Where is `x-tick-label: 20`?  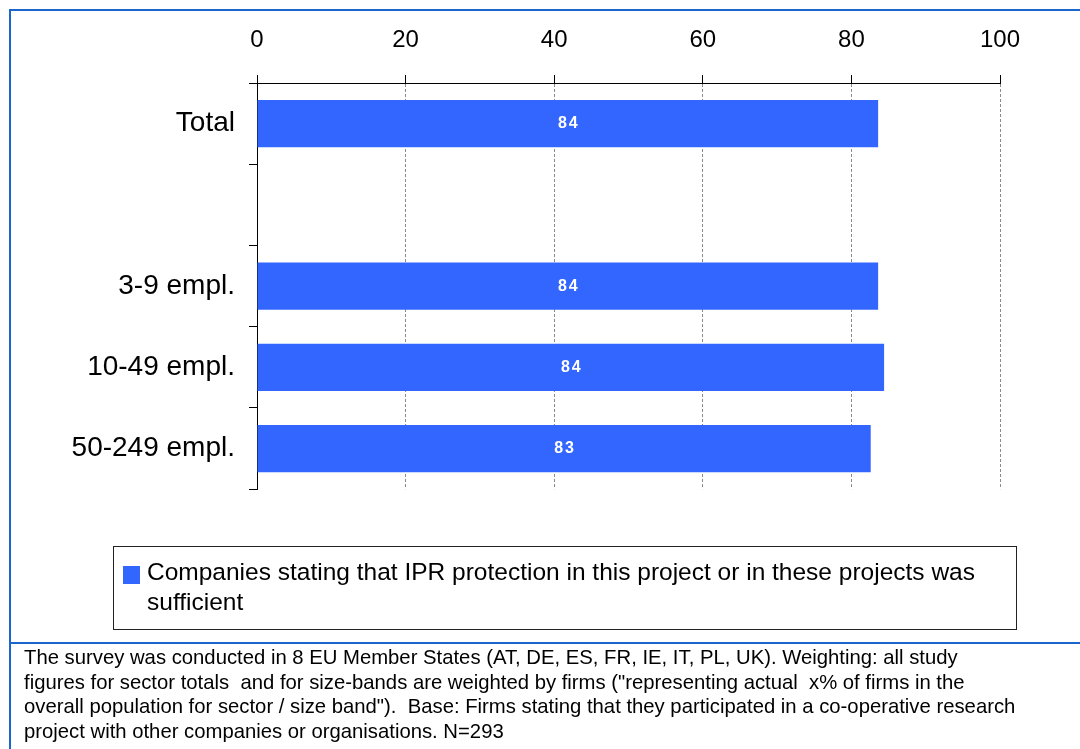
x-tick-label: 20 is located at coordinates (405, 39).